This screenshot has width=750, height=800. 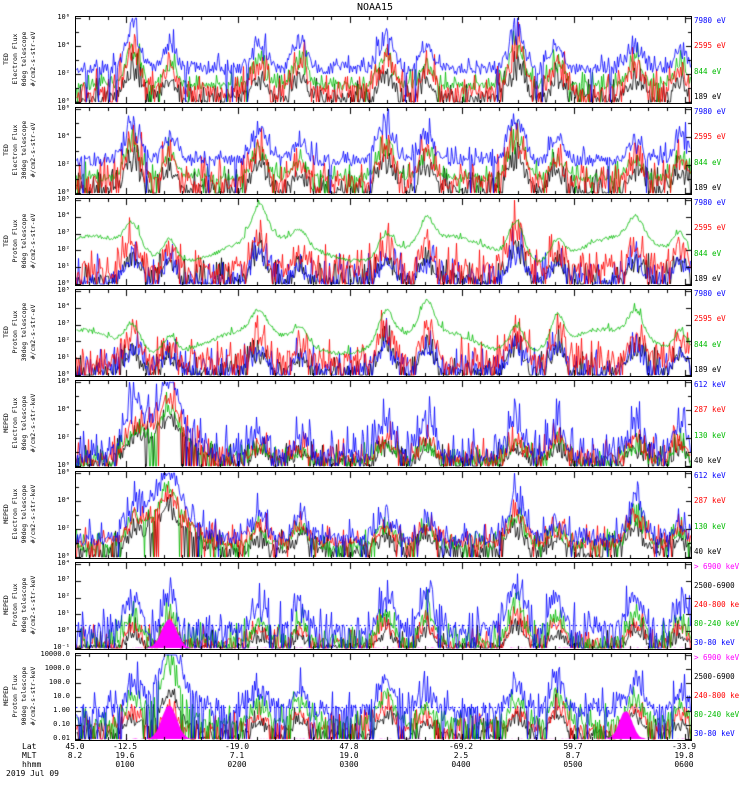 I want to click on footer-row-label: MLT, so click(x=29, y=755).